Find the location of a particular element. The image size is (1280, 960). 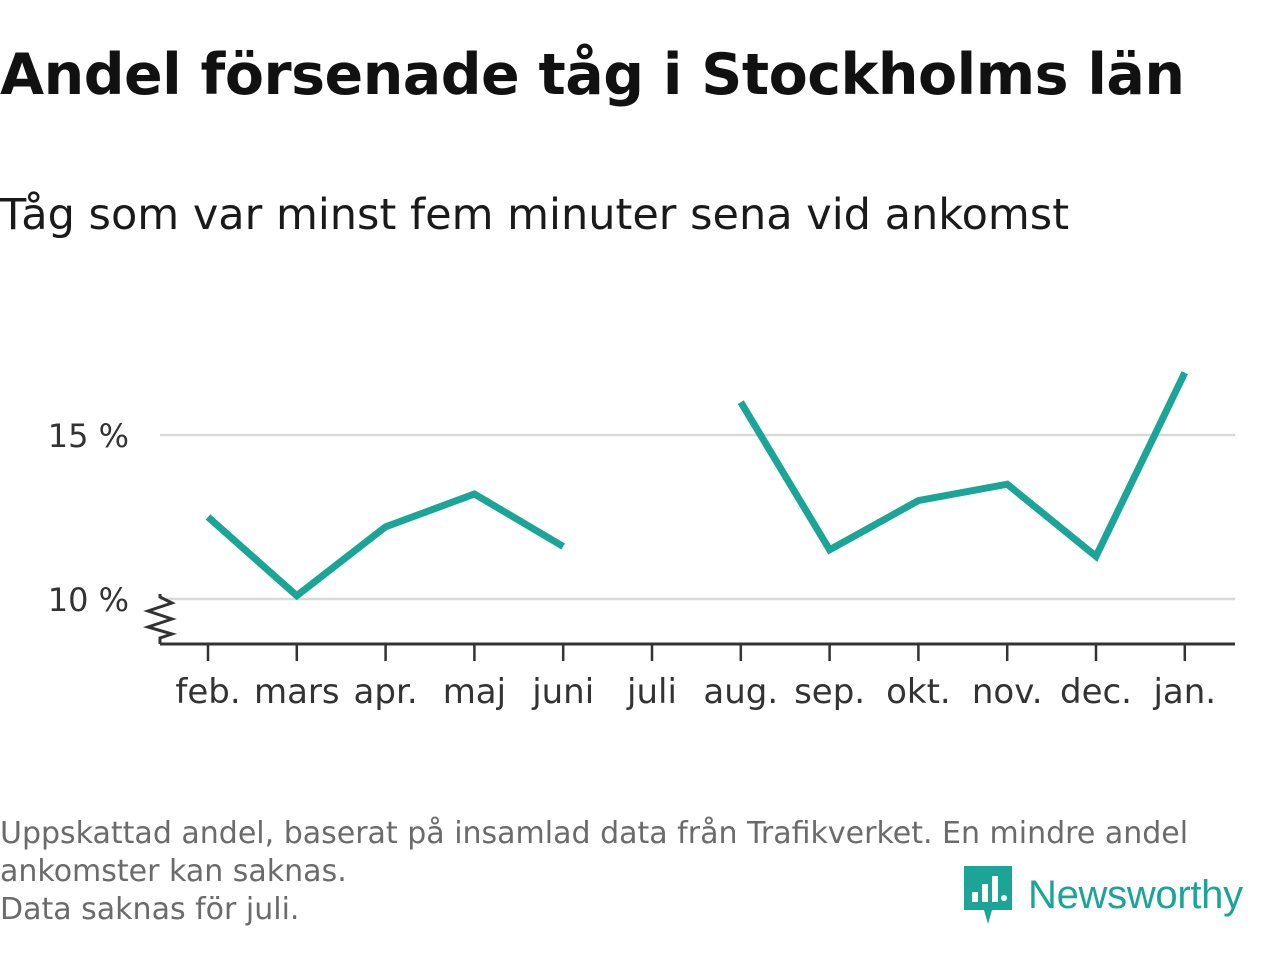

x-tick-label: dec. is located at coordinates (1096, 692).